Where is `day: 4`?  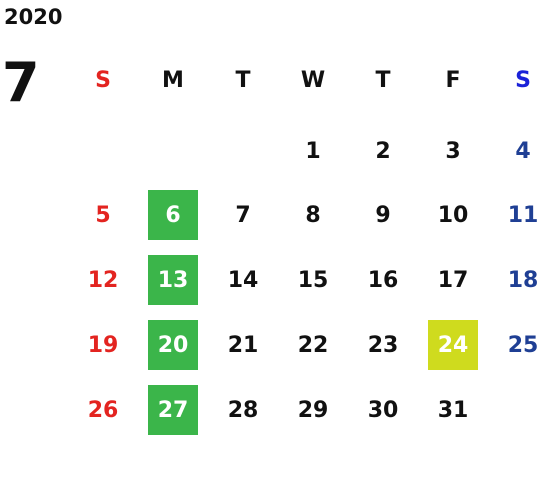 day: 4 is located at coordinates (523, 151).